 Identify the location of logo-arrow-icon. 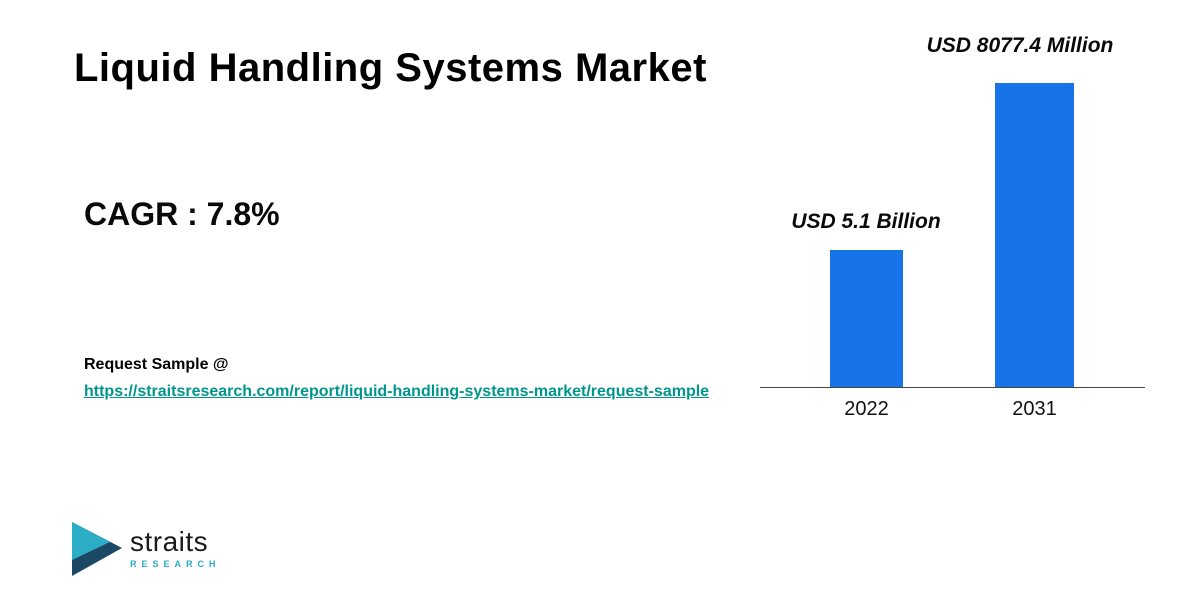
(97, 549).